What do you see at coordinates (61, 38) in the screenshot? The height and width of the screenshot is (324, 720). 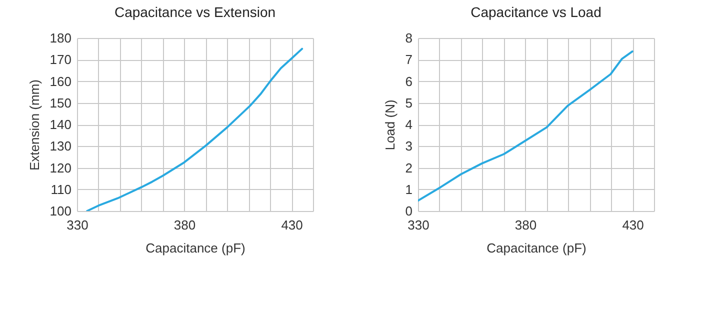 I see `y-tick-label: 180` at bounding box center [61, 38].